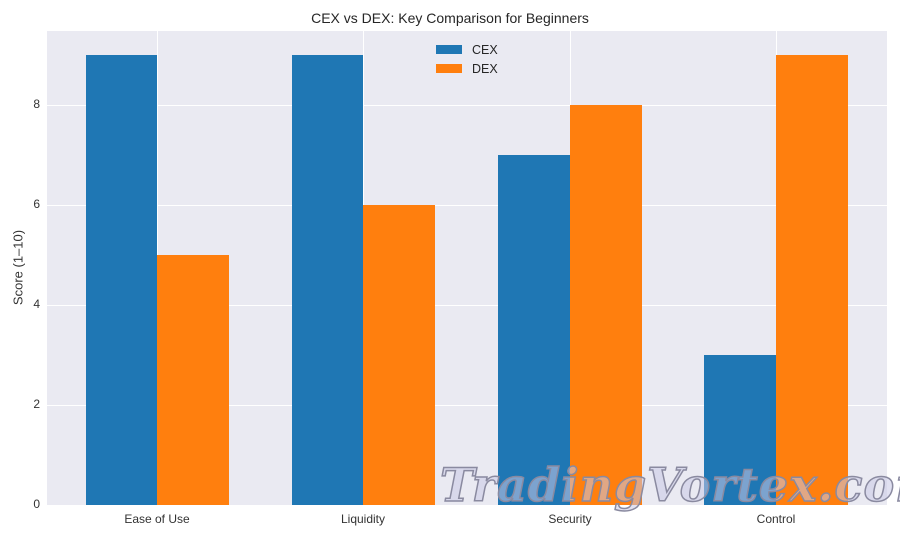 Image resolution: width=900 pixels, height=540 pixels. I want to click on x-tick-ease-of-use: Ease of Use, so click(157, 519).